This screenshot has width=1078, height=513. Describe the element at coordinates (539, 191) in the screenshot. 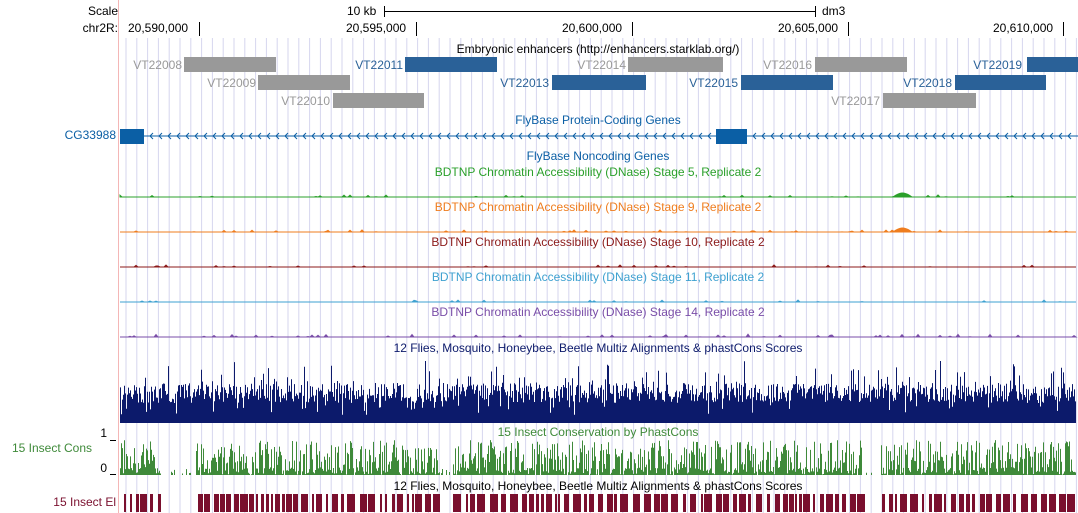

I see `dnase-signal-stage5` at that location.